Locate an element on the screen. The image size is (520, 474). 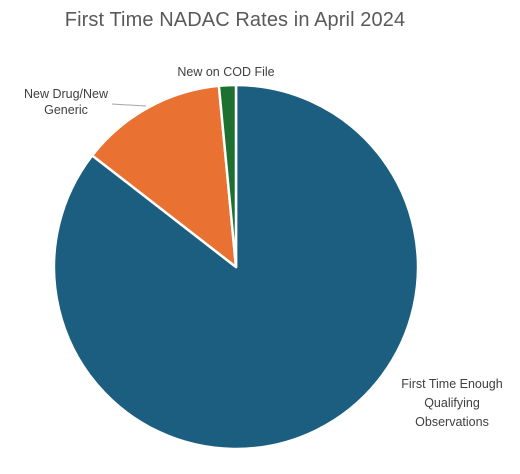
slice-label-new-drug-new-generic: New Drug/New Generic is located at coordinates (66, 102).